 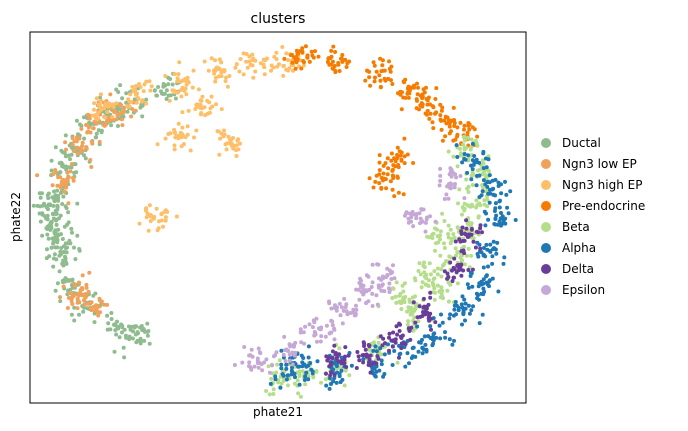 What do you see at coordinates (404, 298) in the screenshot?
I see `series-delta` at bounding box center [404, 298].